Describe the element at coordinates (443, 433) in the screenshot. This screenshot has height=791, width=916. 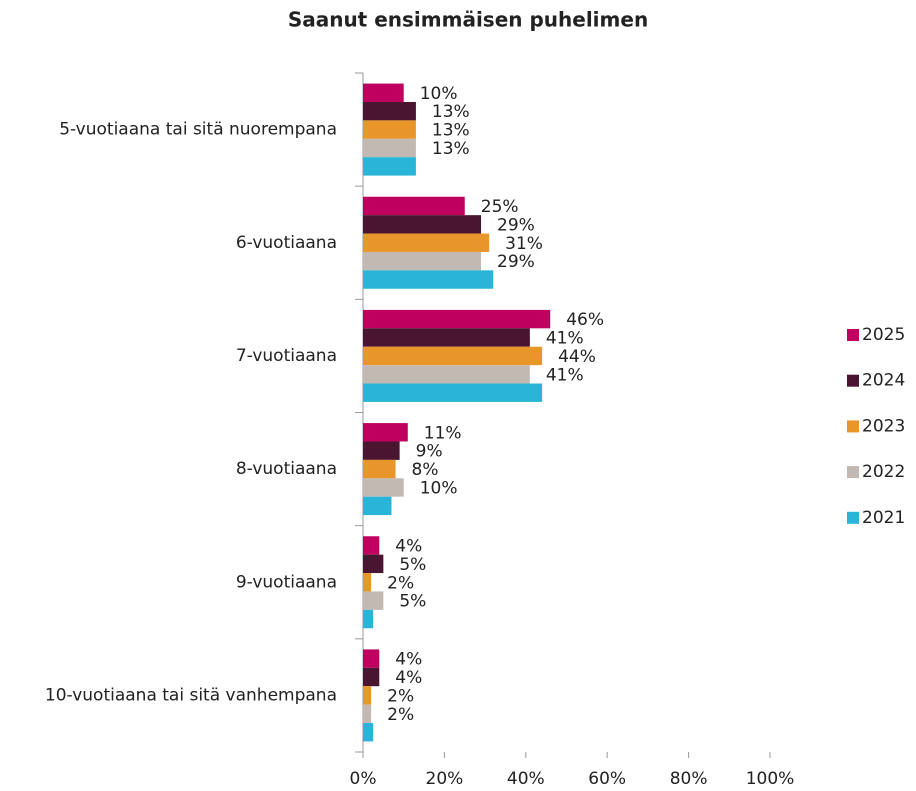
I see `data-label: 11%` at that location.